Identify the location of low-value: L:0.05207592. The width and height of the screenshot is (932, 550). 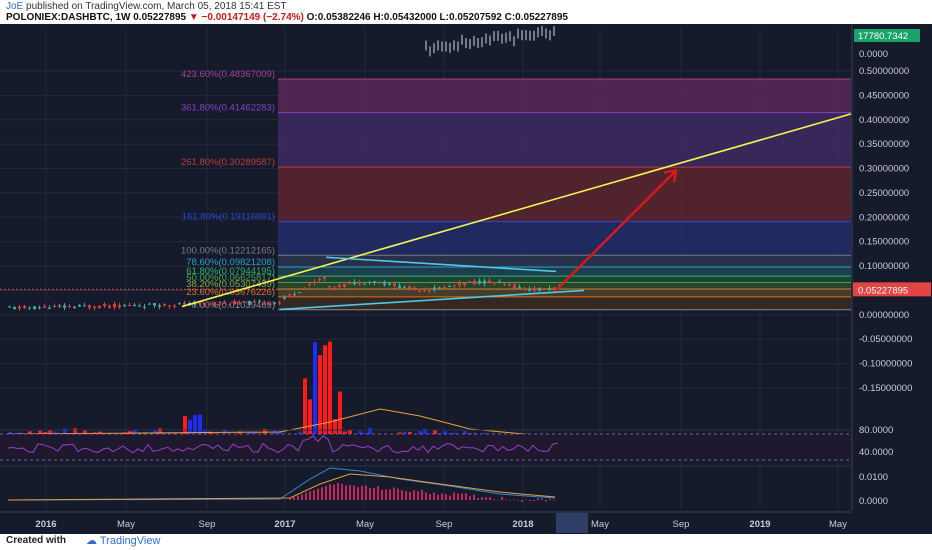
(470, 17).